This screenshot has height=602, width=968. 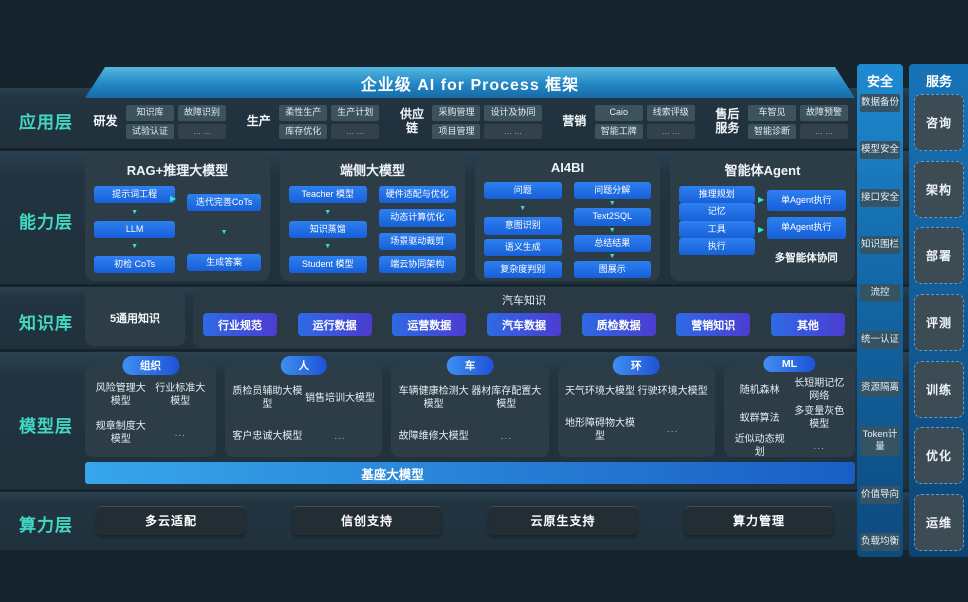 I want to click on flow-step: 问题分解, so click(x=612, y=191).